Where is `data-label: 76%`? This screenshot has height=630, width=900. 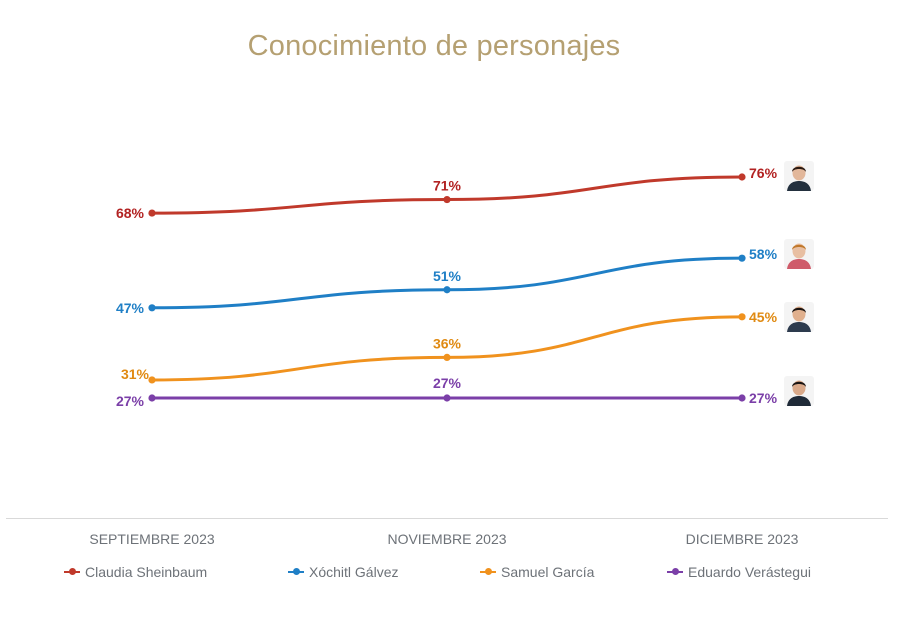
data-label: 76% is located at coordinates (763, 173).